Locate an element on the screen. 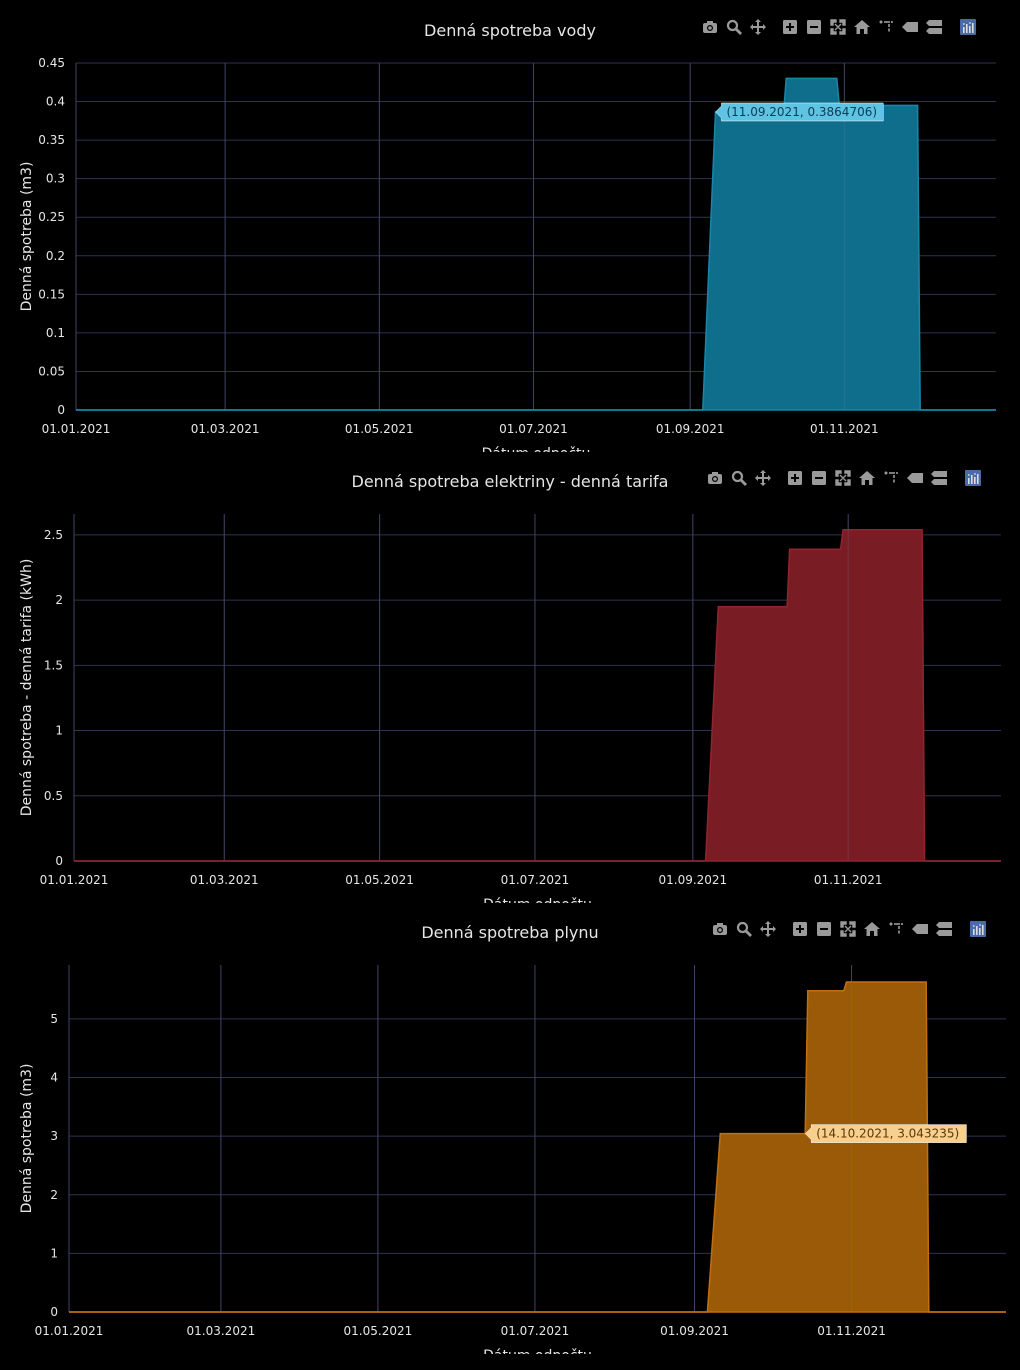 Image resolution: width=1020 pixels, height=1370 pixels. y-tick-label: 0.3 is located at coordinates (55, 179).